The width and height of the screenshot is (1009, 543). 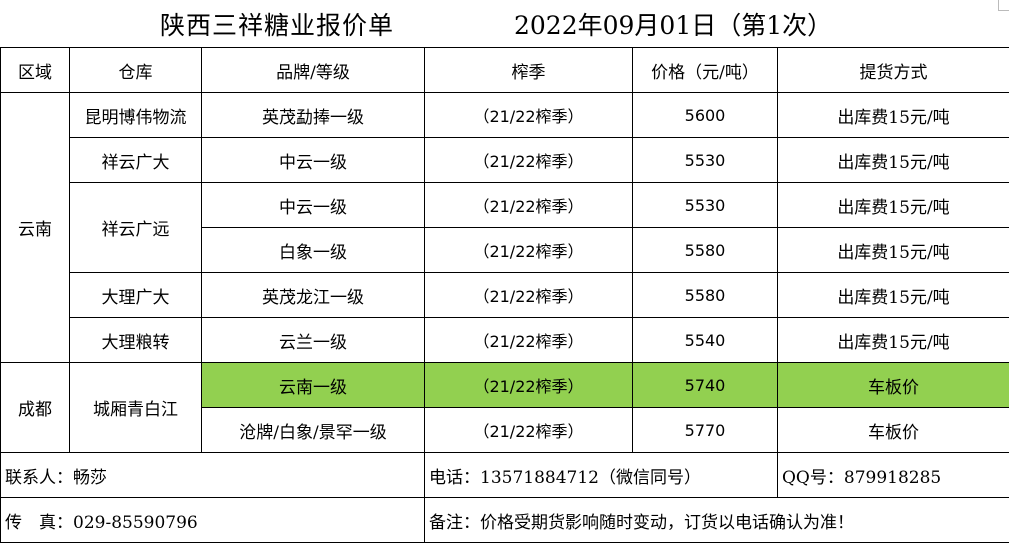 What do you see at coordinates (1003, 5) in the screenshot?
I see `sheet-corner` at bounding box center [1003, 5].